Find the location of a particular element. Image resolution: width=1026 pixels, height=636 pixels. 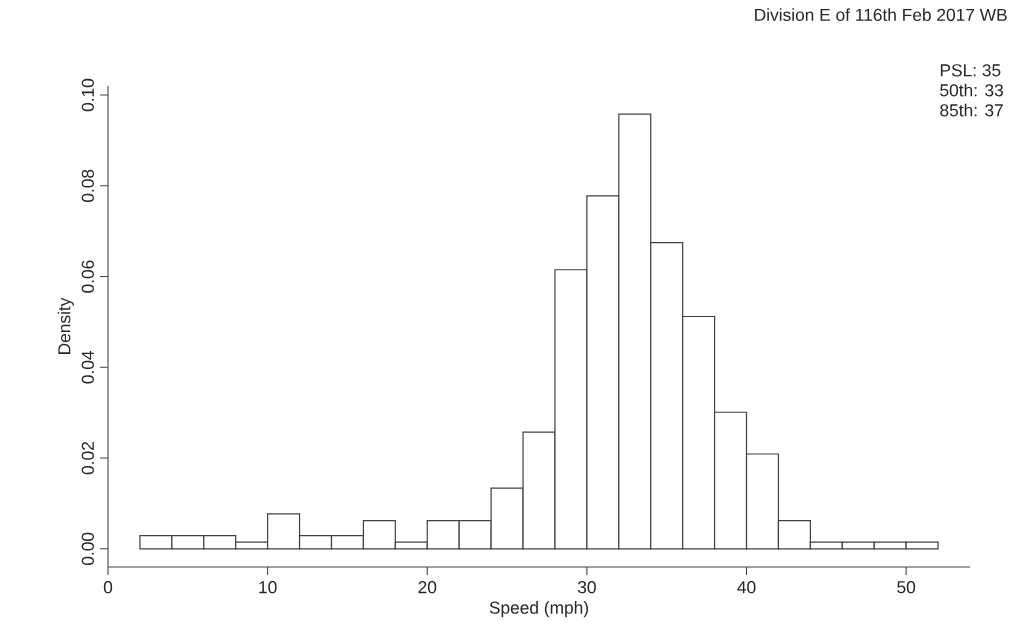

x-tick-label: 40 is located at coordinates (746, 587).